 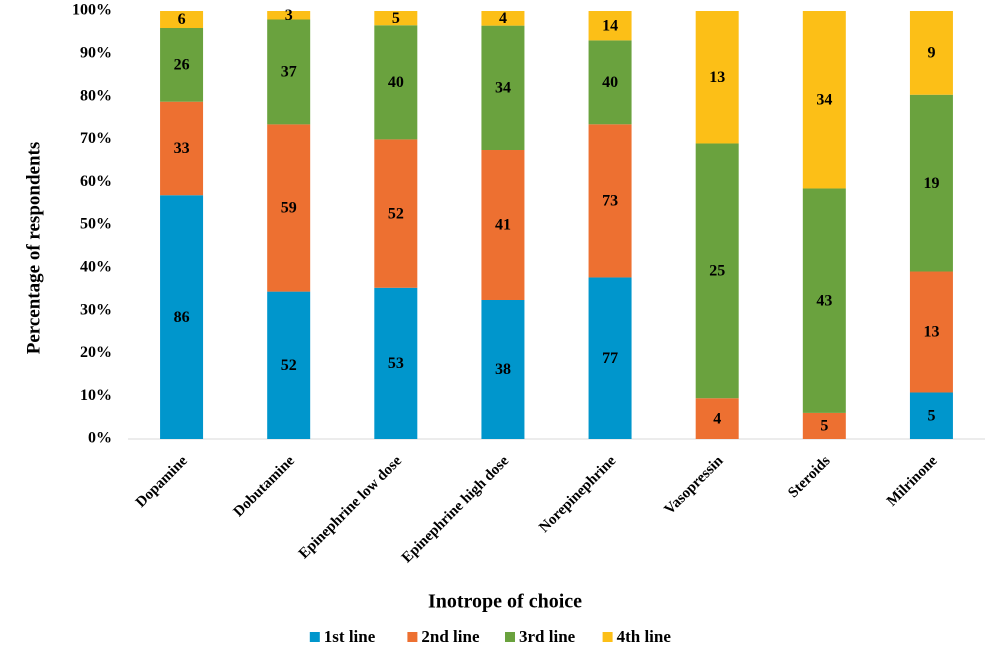 I want to click on data-label: 37, so click(x=289, y=72).